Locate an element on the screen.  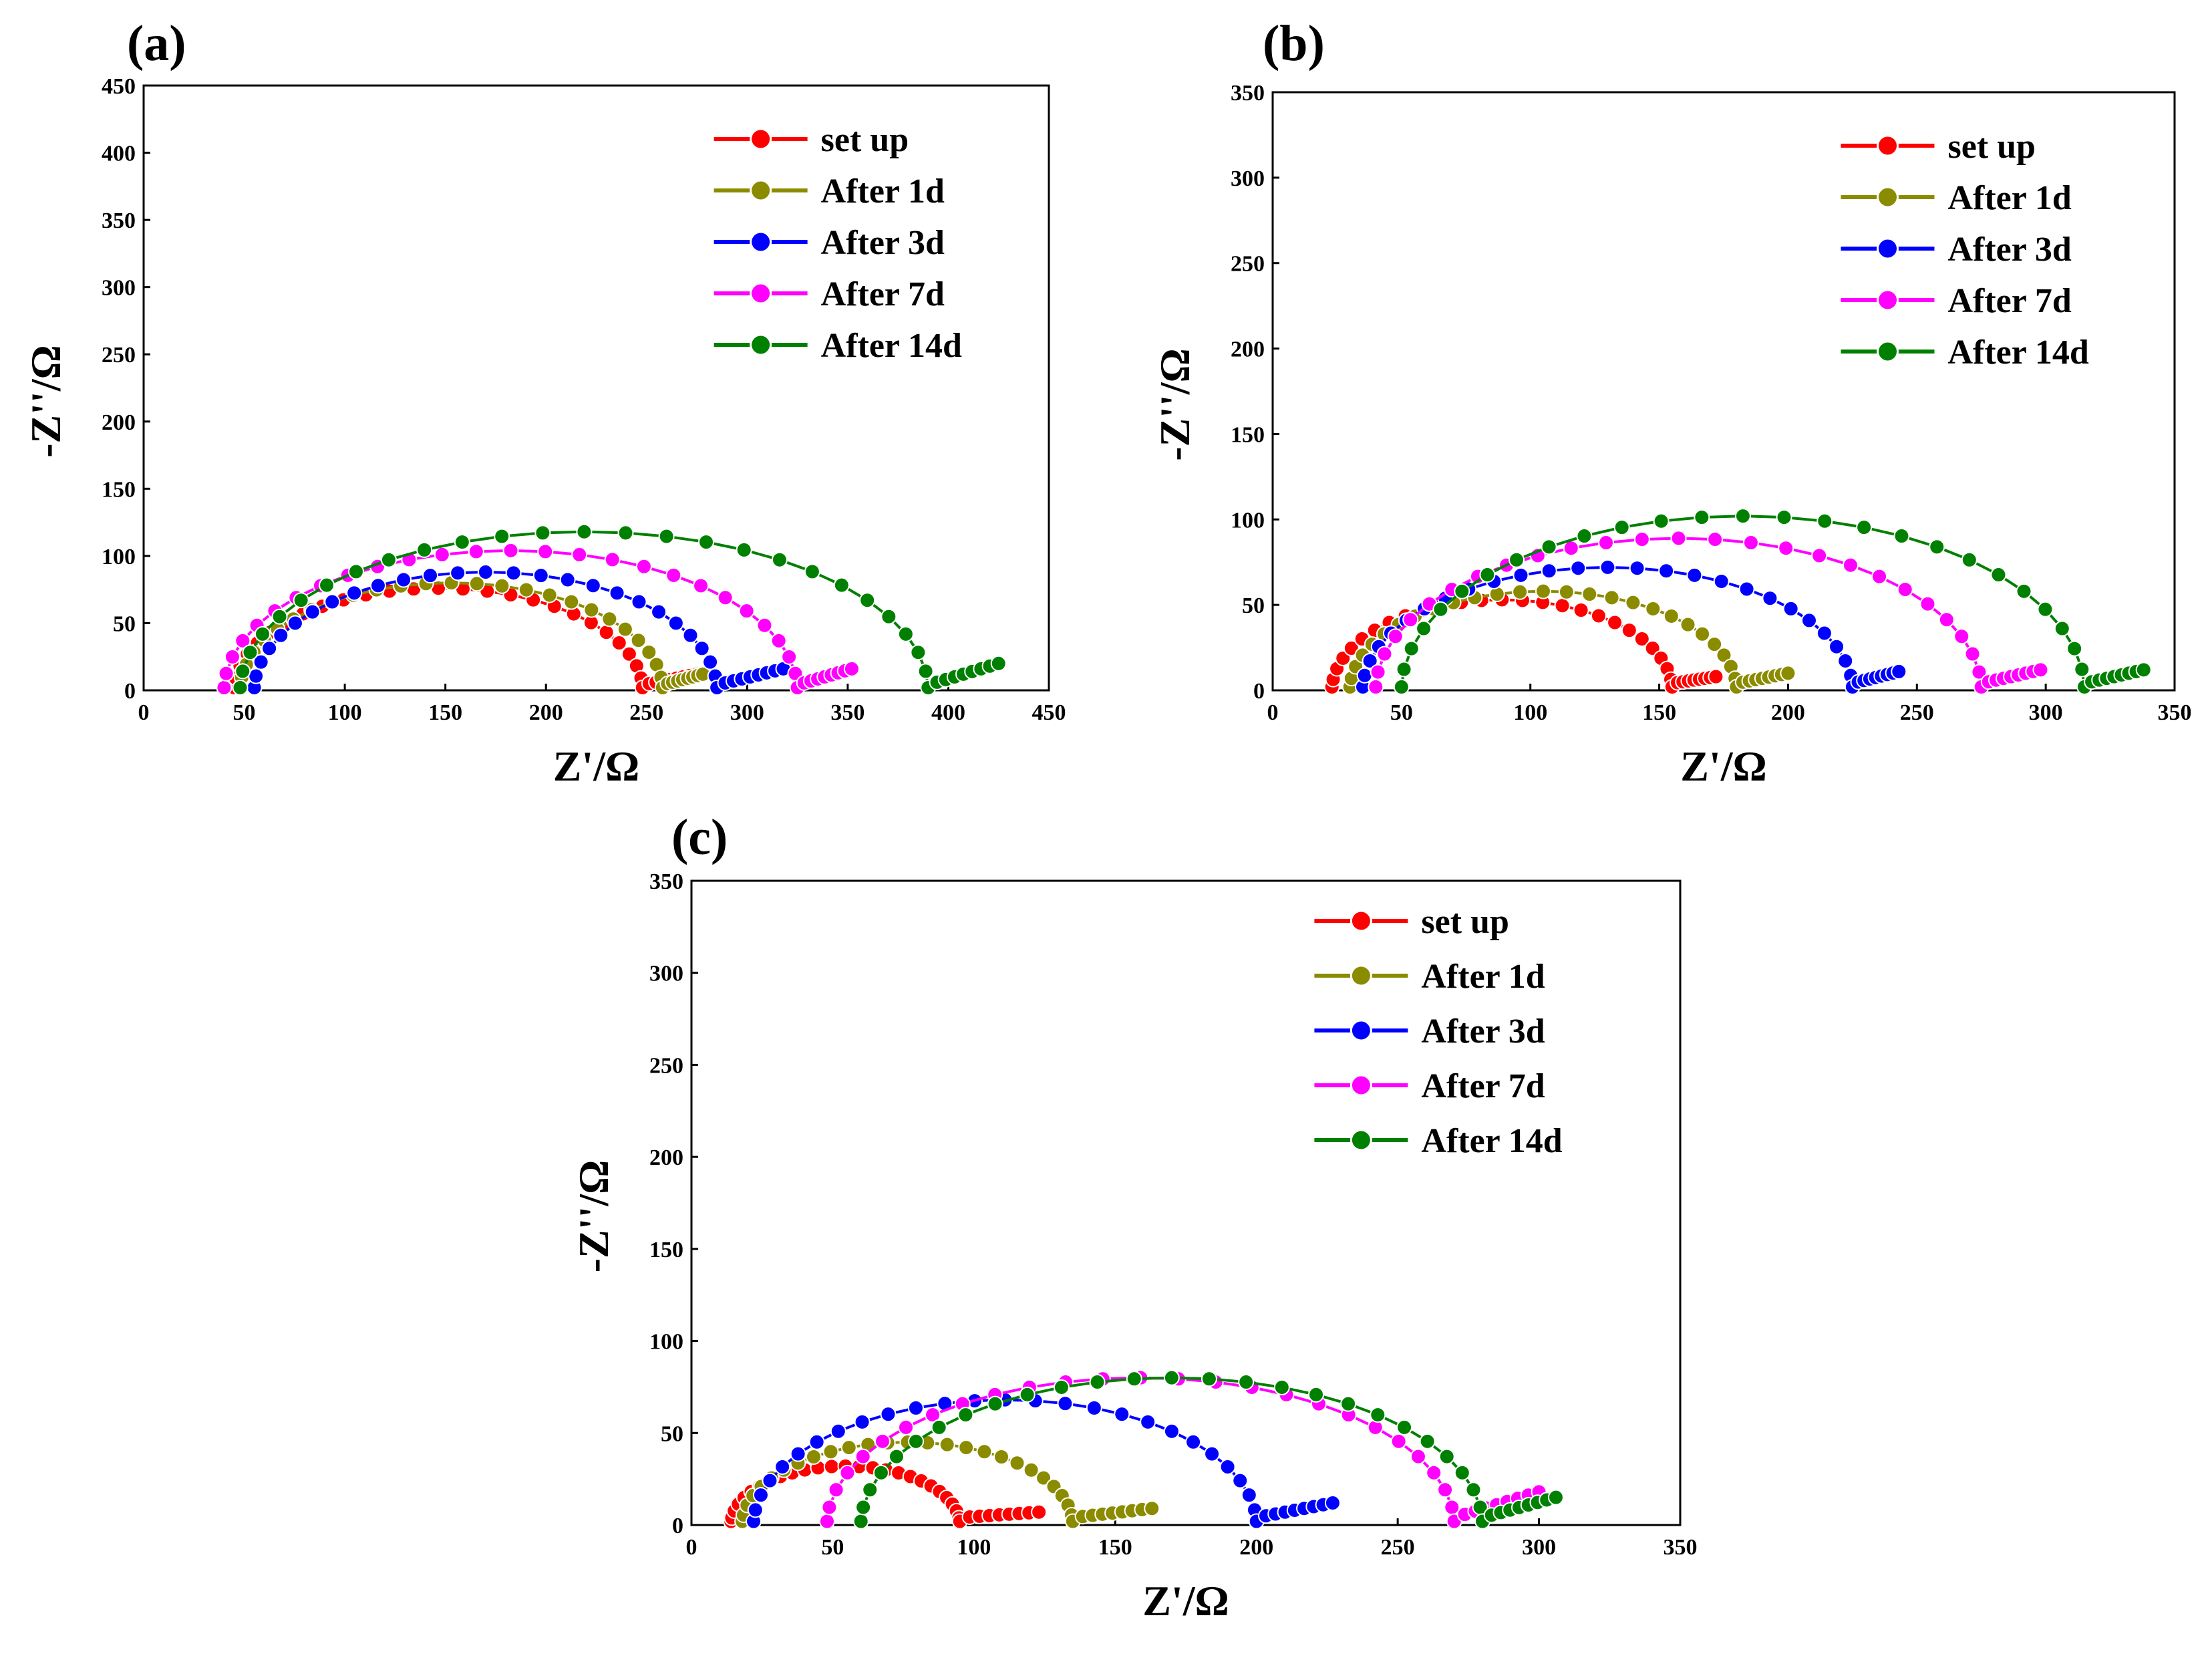
y-axis-title: -Z''/Ω is located at coordinates (1175, 404).